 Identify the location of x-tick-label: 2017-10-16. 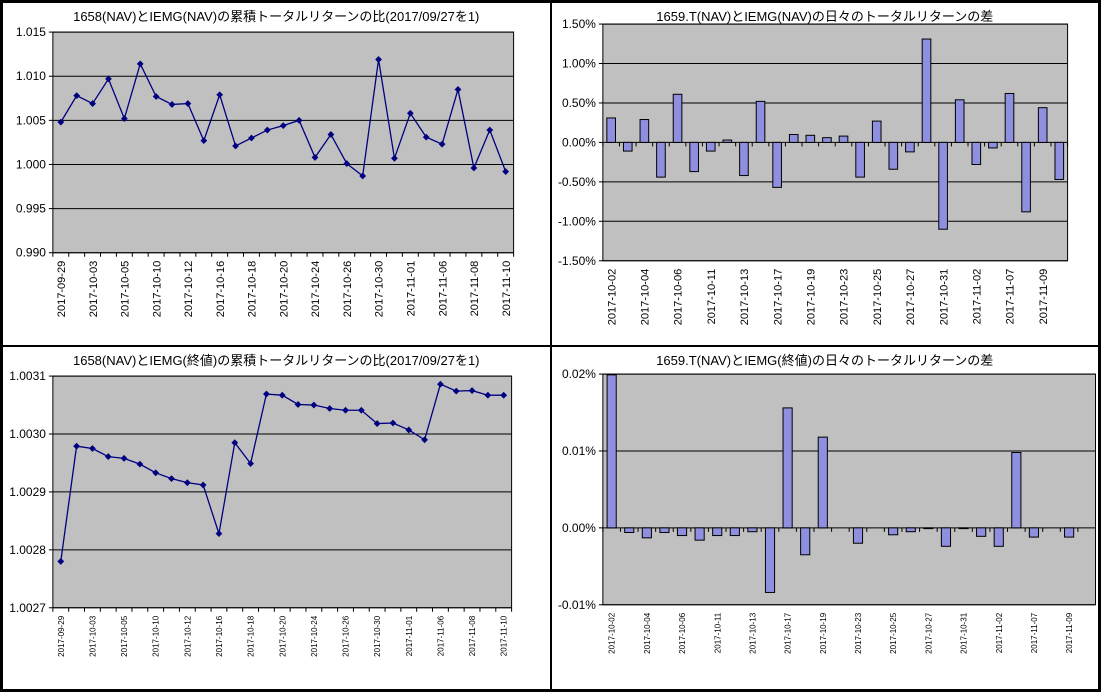
(219, 636).